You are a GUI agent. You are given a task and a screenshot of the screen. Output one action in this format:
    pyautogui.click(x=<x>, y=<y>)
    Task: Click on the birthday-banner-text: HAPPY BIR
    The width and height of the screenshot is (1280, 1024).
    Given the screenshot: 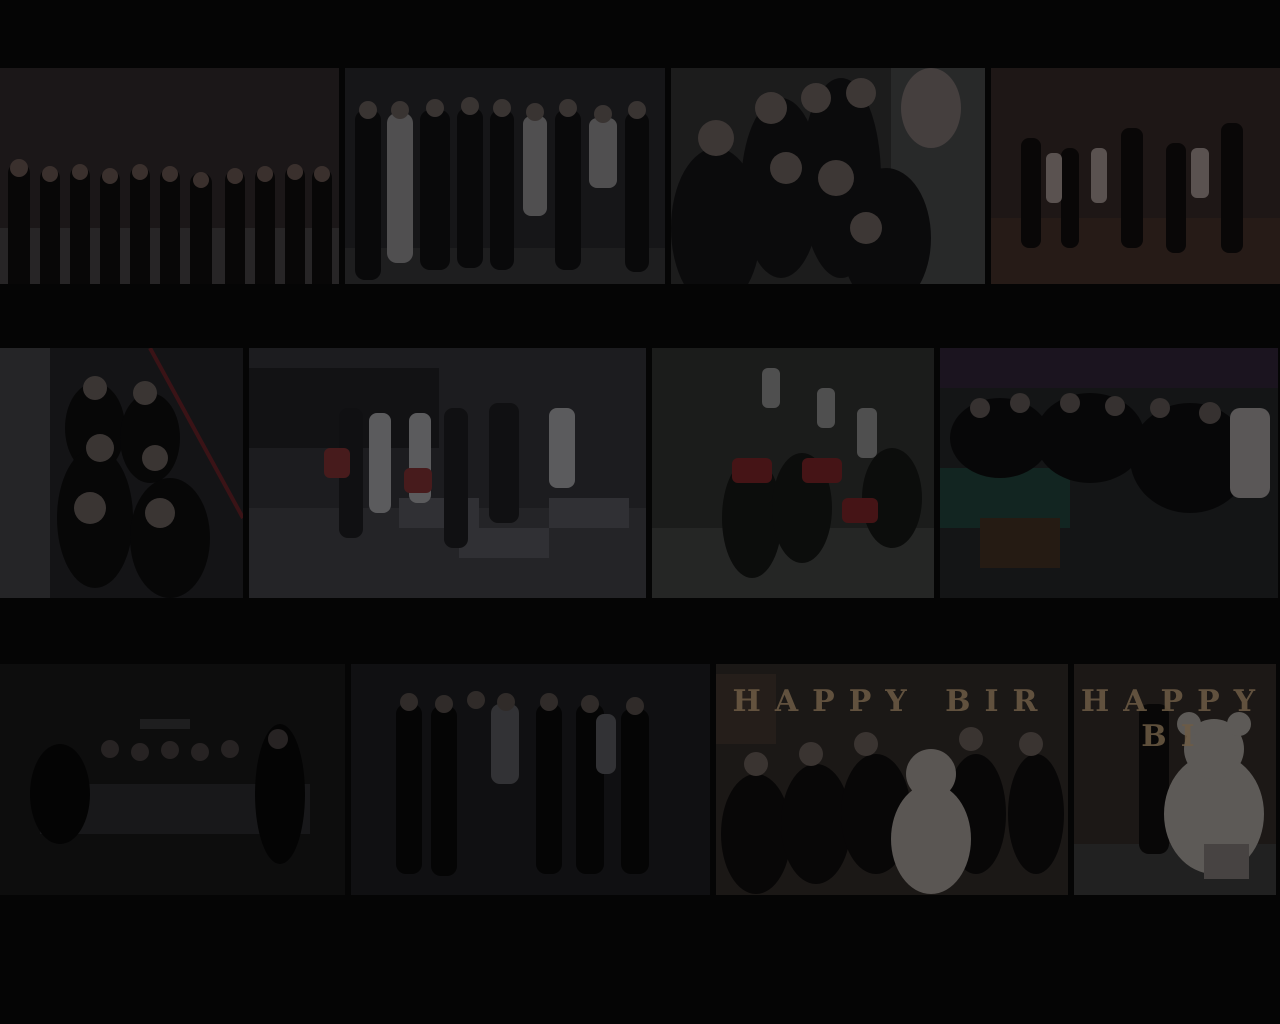 What is the action you would take?
    pyautogui.click(x=892, y=701)
    